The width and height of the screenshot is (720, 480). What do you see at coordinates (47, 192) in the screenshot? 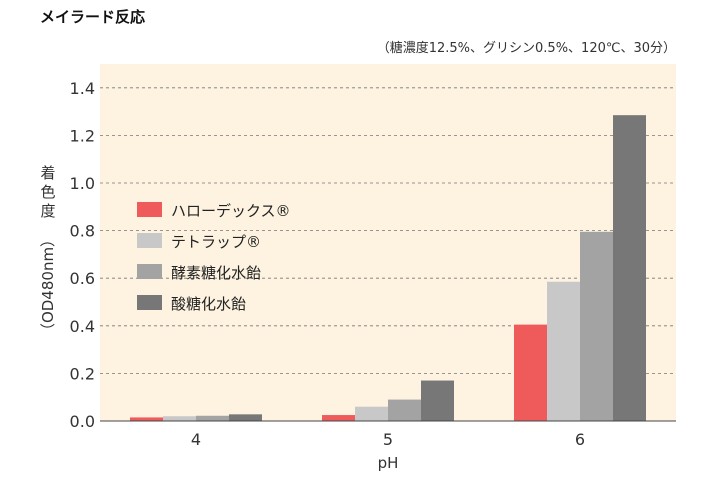
I see `y-label-char: 色` at bounding box center [47, 192].